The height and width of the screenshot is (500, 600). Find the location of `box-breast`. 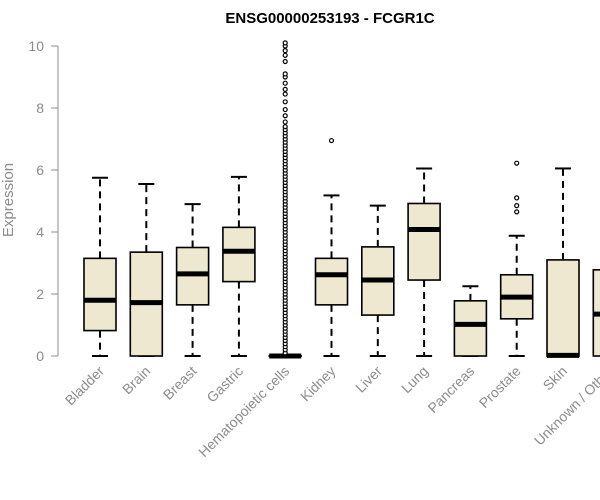

box-breast is located at coordinates (192, 280).